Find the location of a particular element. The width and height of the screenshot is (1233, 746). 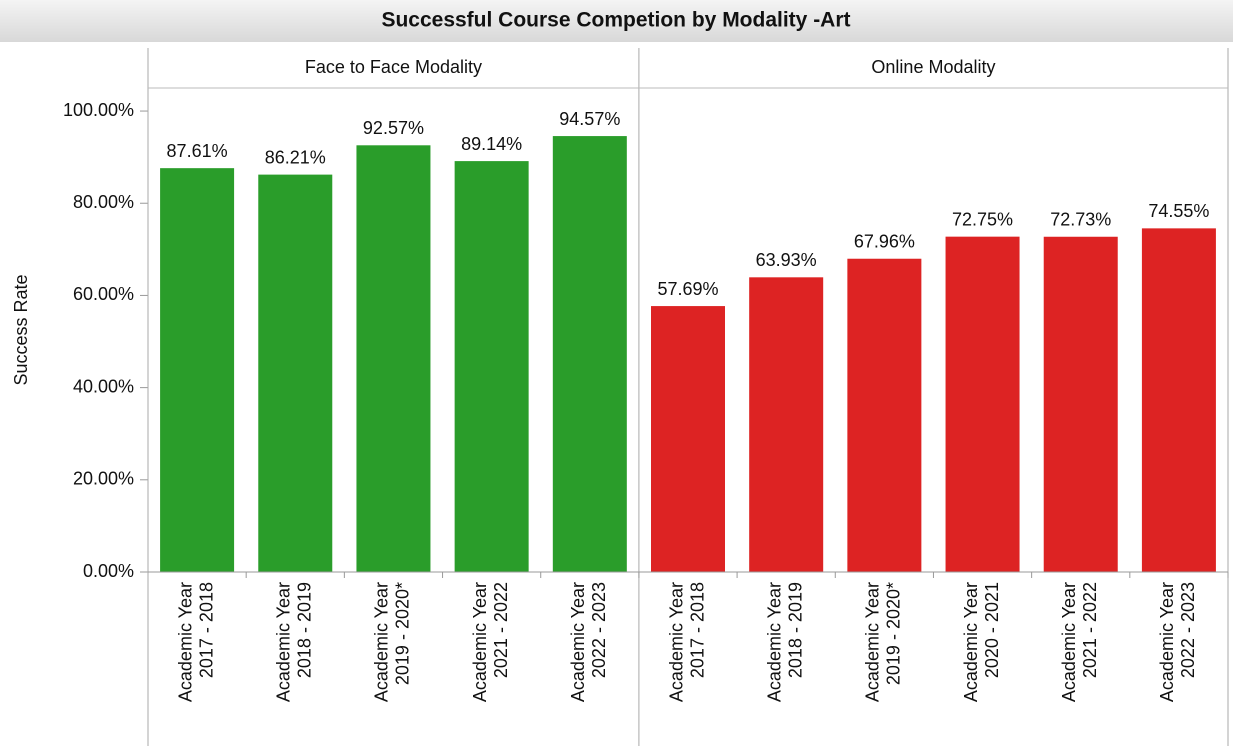

value-label: 57.69% is located at coordinates (687, 289).